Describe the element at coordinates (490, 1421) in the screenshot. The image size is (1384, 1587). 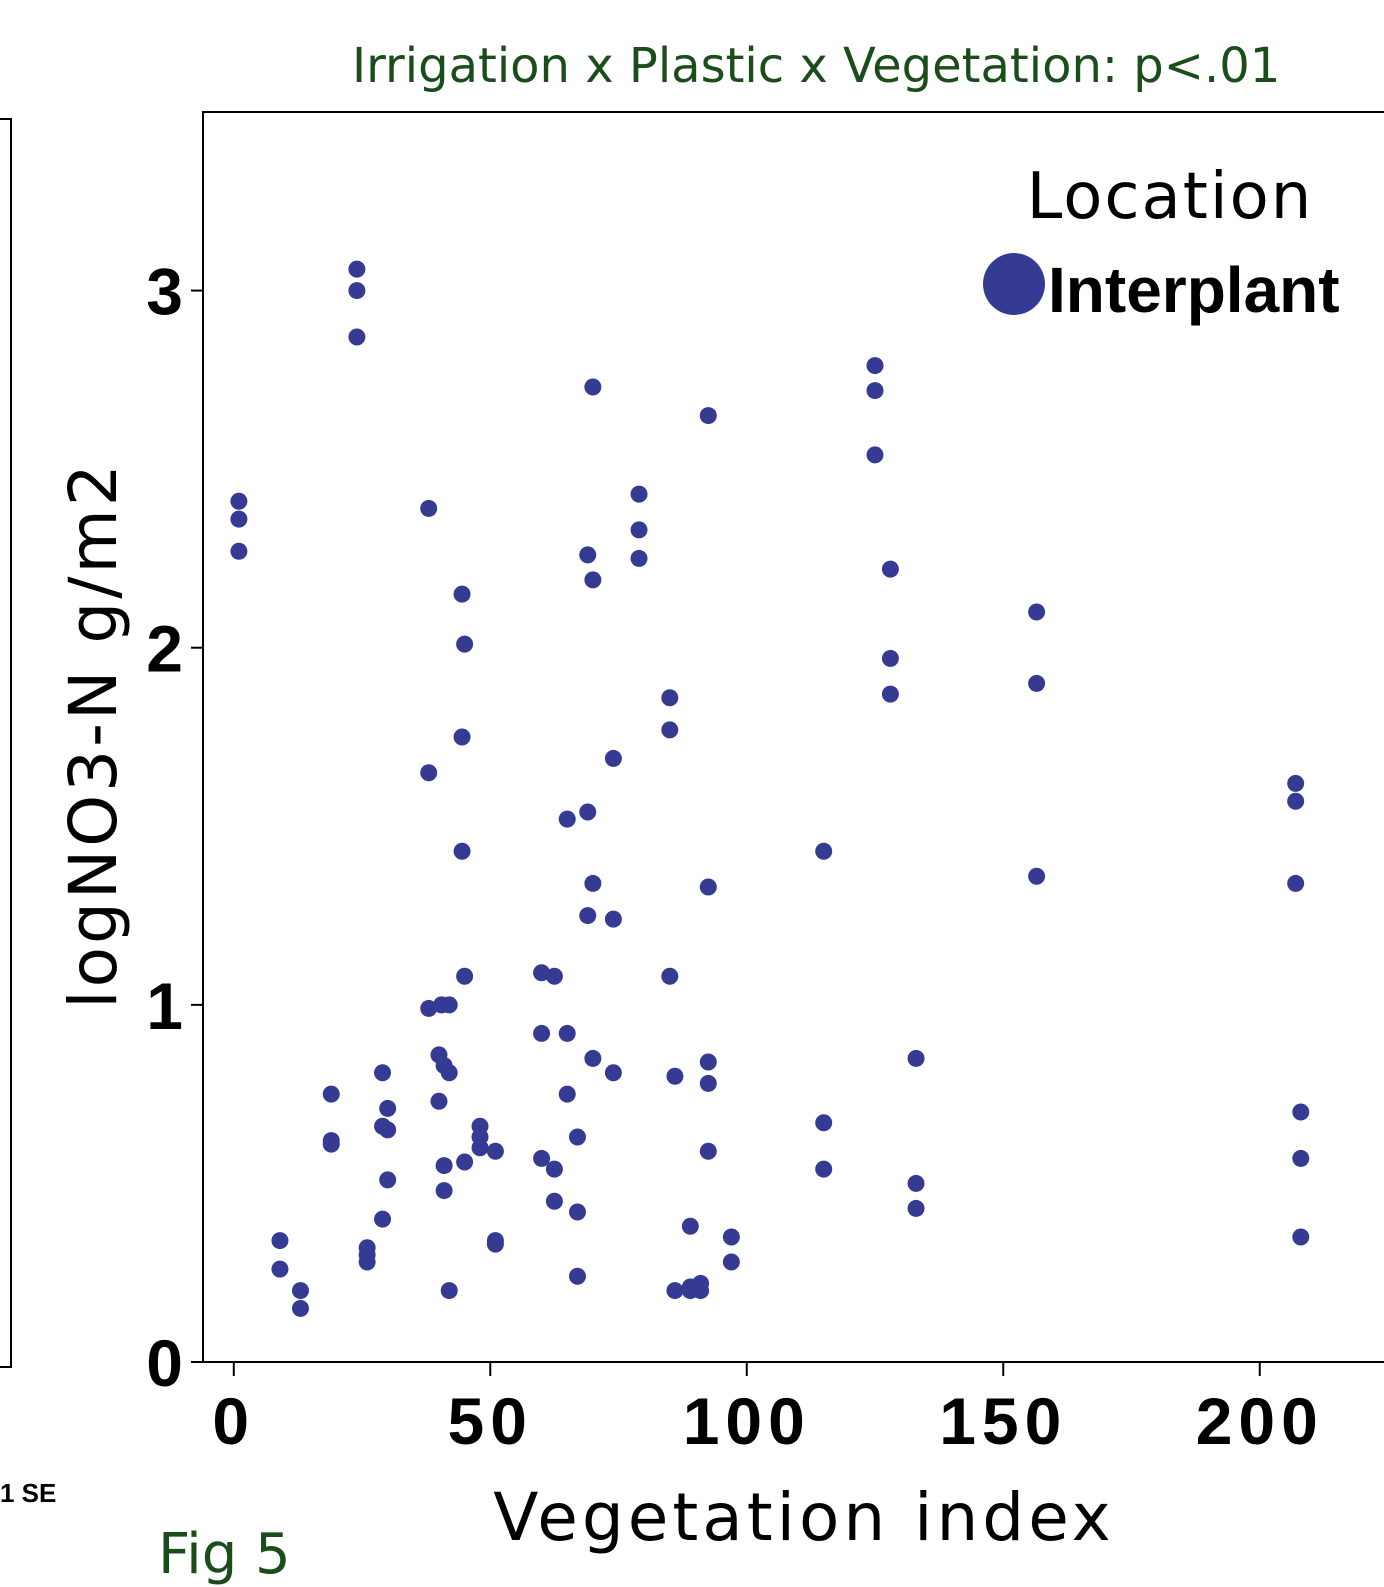
I see `x-tick-label: 50` at that location.